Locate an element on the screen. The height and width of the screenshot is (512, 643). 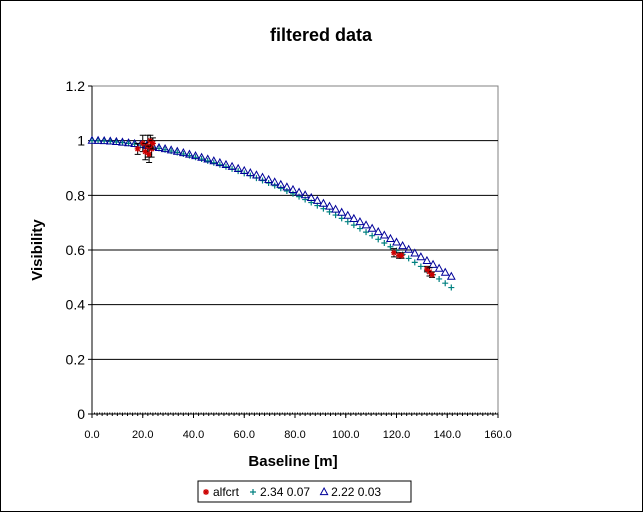
chart-title: filtered data is located at coordinates (321, 35).